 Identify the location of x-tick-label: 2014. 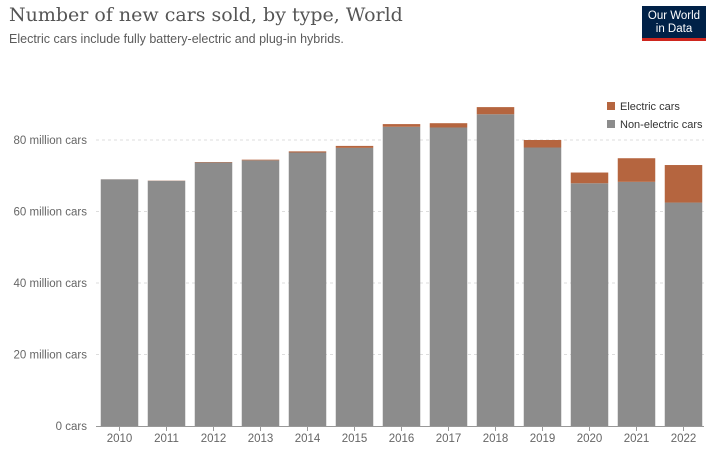
(308, 439).